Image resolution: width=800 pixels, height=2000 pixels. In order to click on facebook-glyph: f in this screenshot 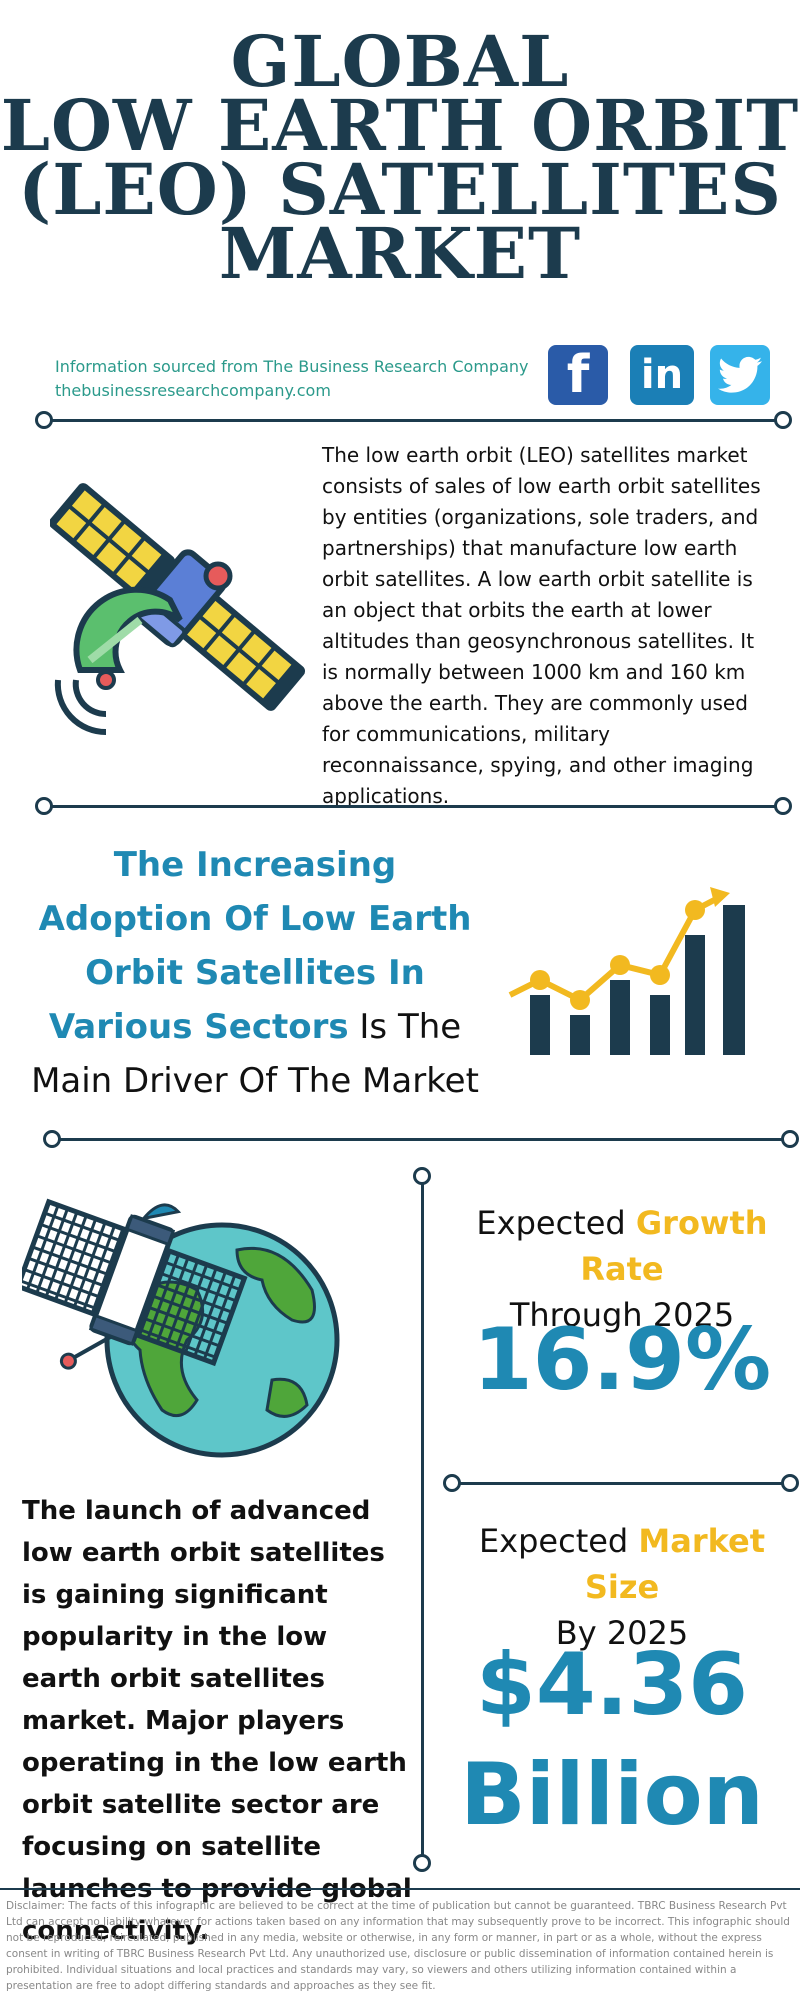, I will do `click(578, 375)`.